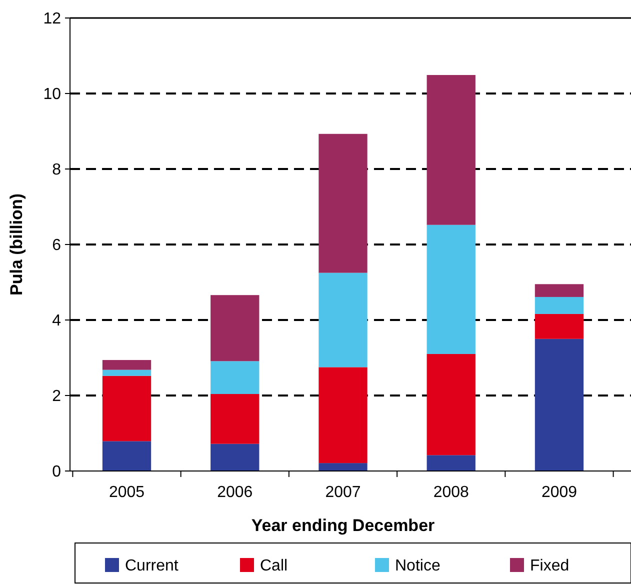  I want to click on legend-label: Notice, so click(417, 566).